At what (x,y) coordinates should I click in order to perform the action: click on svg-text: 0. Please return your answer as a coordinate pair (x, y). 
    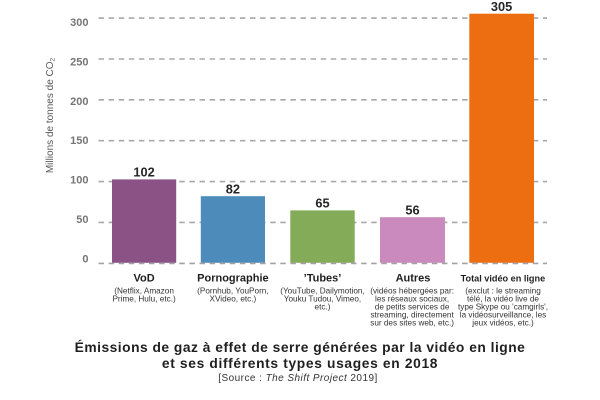
    Looking at the image, I should click on (85, 260).